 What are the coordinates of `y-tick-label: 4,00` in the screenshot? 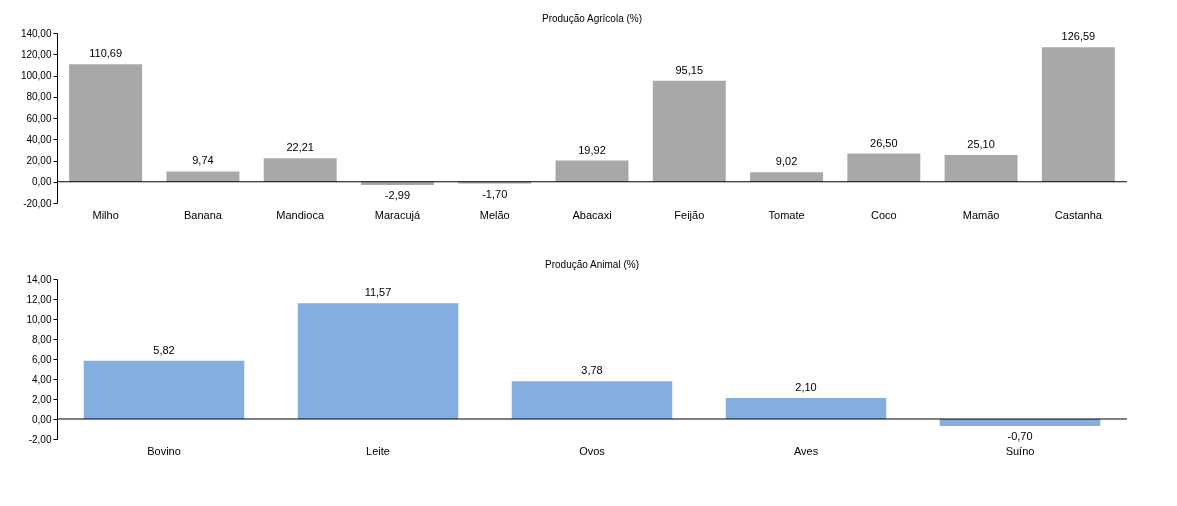 It's located at (42, 379).